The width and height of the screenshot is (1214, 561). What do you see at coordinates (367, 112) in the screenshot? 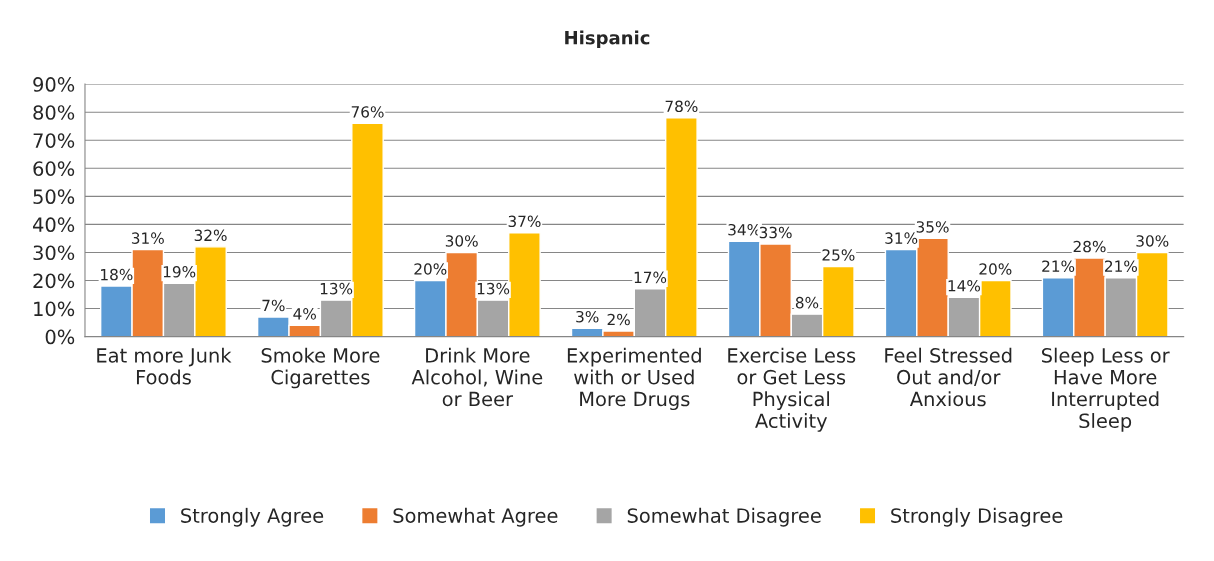
I see `data-label: 76%` at bounding box center [367, 112].